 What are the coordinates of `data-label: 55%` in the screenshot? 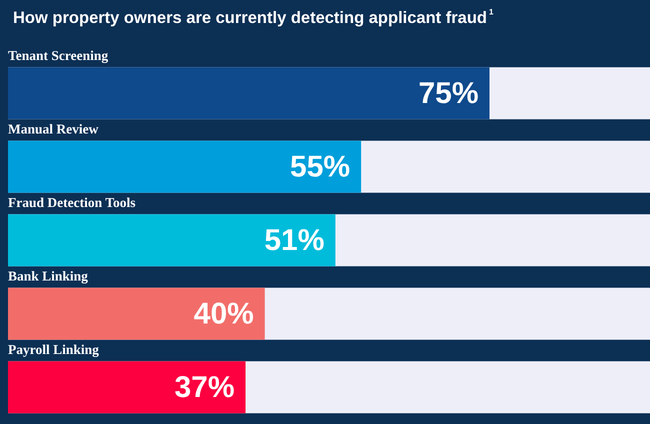 It's located at (320, 167).